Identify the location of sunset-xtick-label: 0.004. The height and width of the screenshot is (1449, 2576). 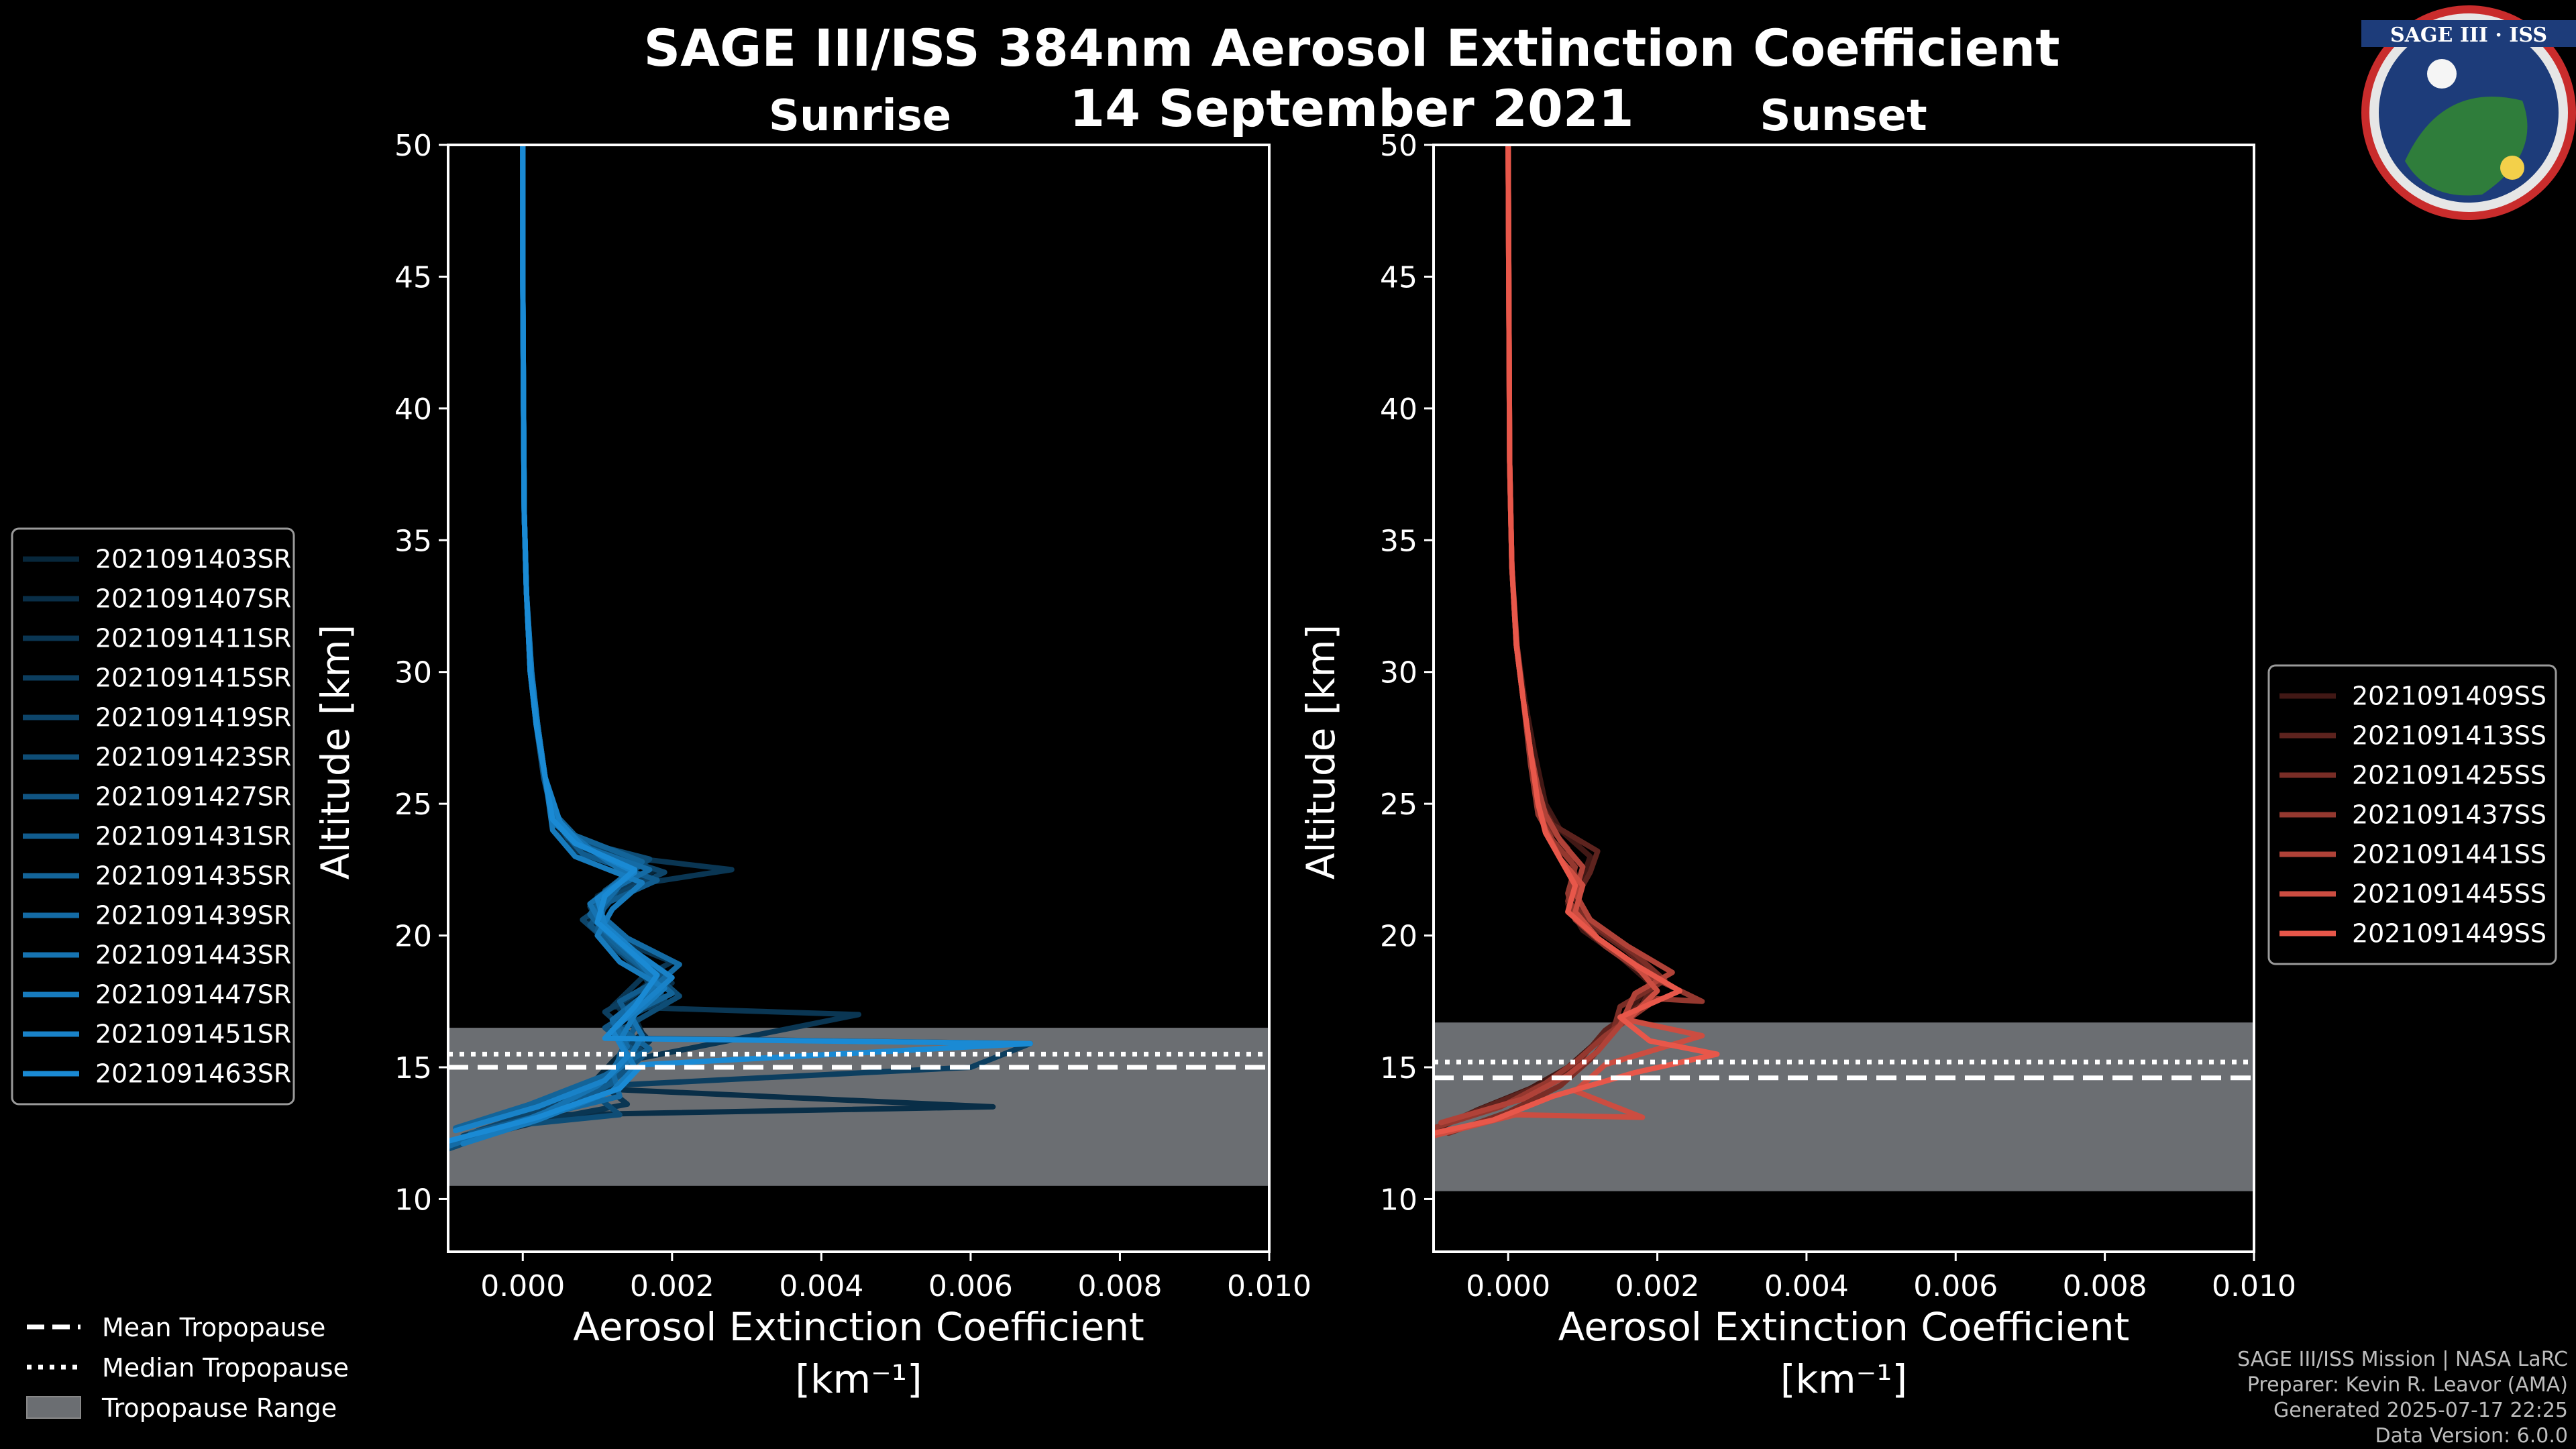
(1806, 1286).